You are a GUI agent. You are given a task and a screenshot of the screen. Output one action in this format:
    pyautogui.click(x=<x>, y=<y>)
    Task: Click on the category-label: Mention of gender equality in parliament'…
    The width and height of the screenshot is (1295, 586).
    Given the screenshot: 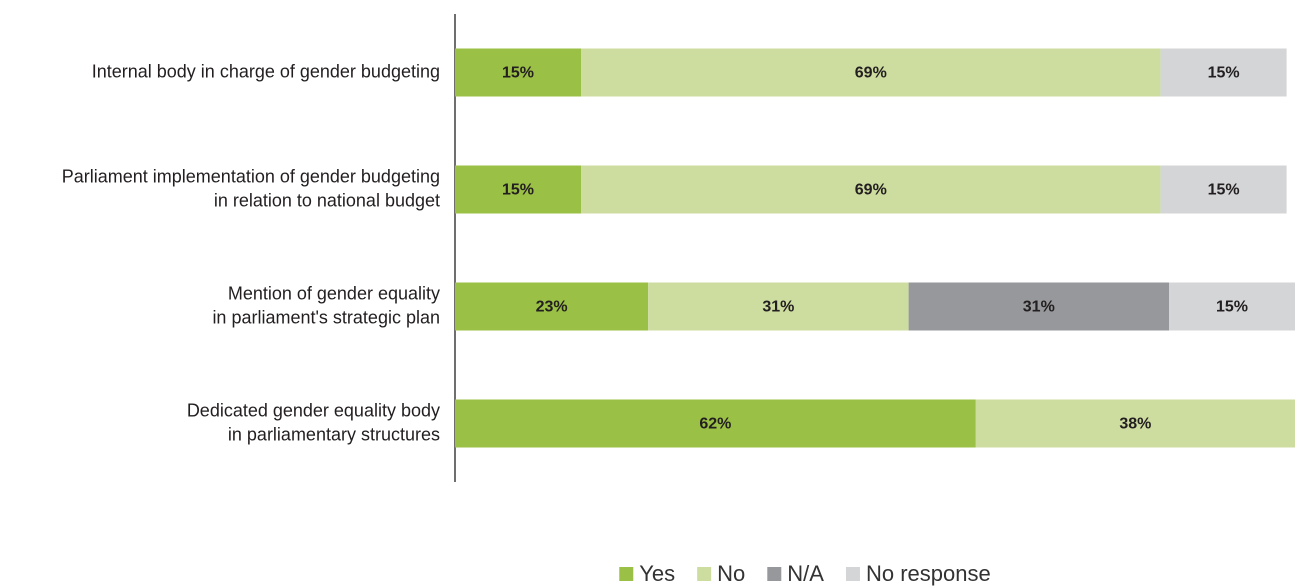 What is the action you would take?
    pyautogui.click(x=326, y=305)
    